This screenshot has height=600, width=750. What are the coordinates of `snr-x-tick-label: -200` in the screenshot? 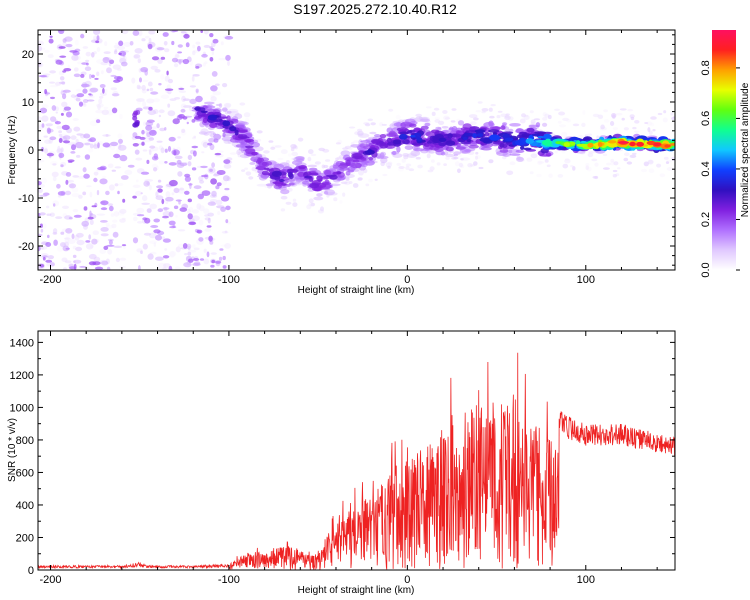 It's located at (50, 580).